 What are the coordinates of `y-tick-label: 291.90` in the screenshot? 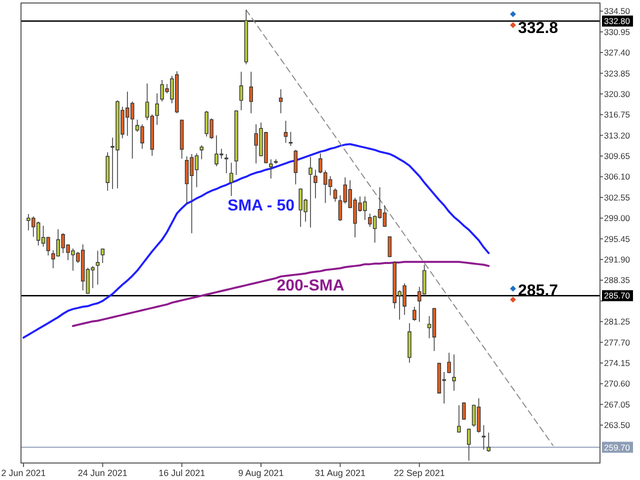 It's located at (617, 259).